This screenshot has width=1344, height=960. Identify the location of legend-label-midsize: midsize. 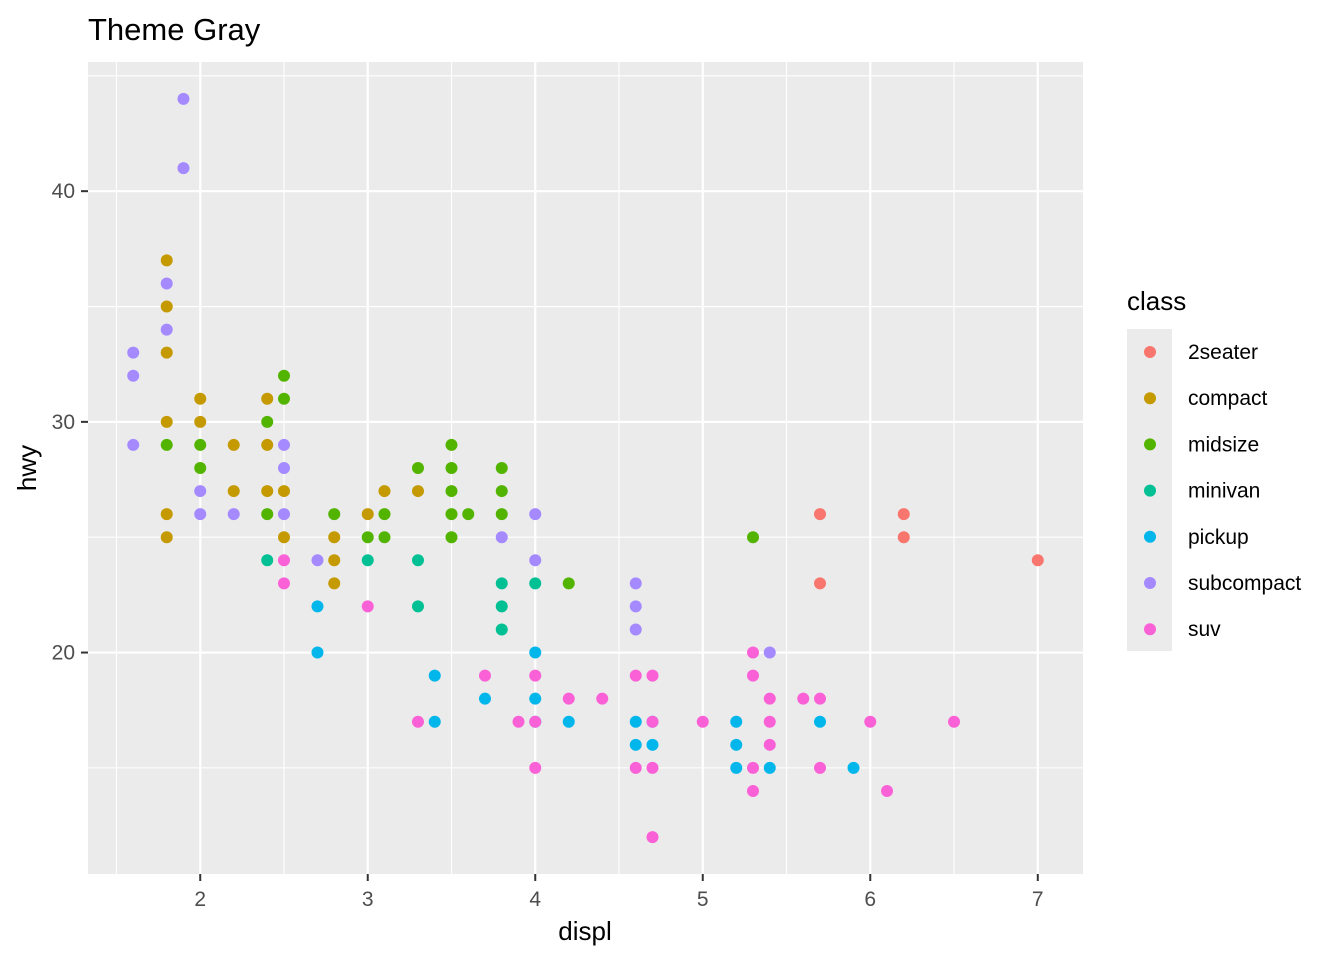
(1223, 444).